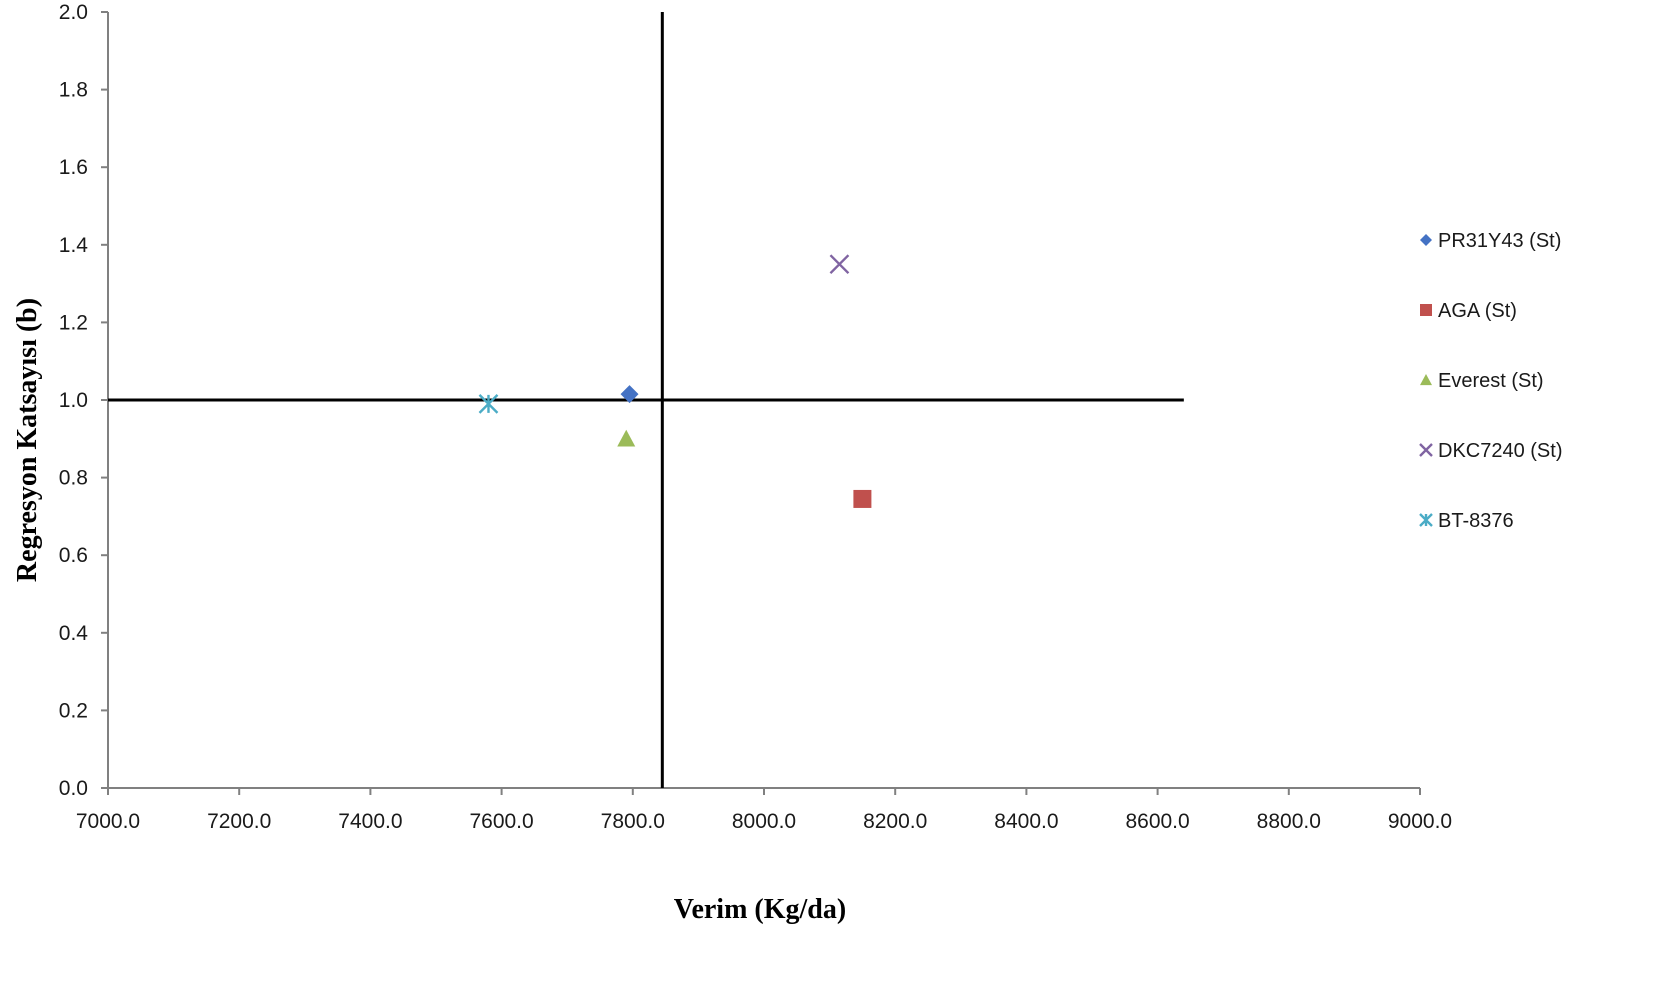  I want to click on legend-label: DKC7240 (St), so click(1500, 451).